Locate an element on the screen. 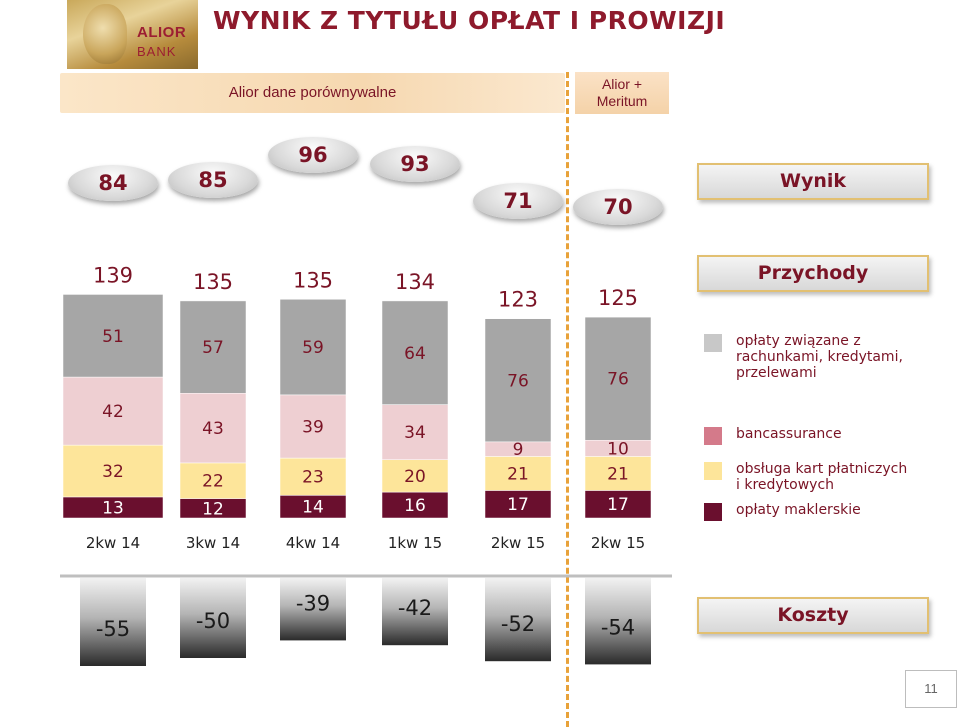 The height and width of the screenshot is (727, 960). segment-value-label: 23 is located at coordinates (313, 478).